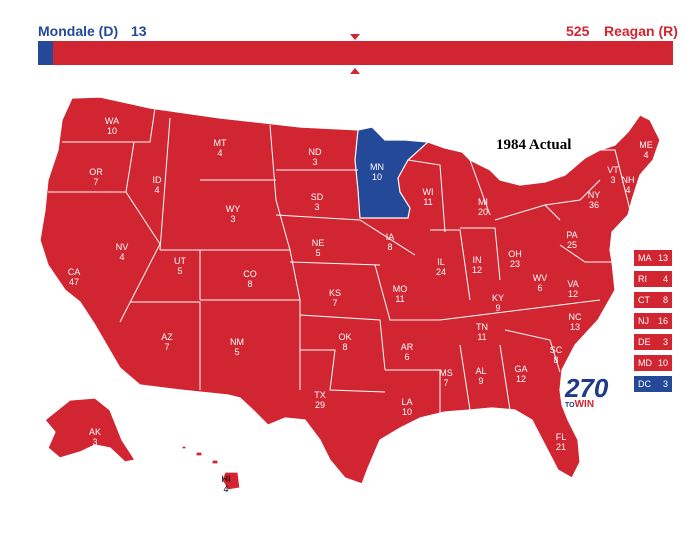  What do you see at coordinates (167, 342) in the screenshot?
I see `state-label-az: AZ 7` at bounding box center [167, 342].